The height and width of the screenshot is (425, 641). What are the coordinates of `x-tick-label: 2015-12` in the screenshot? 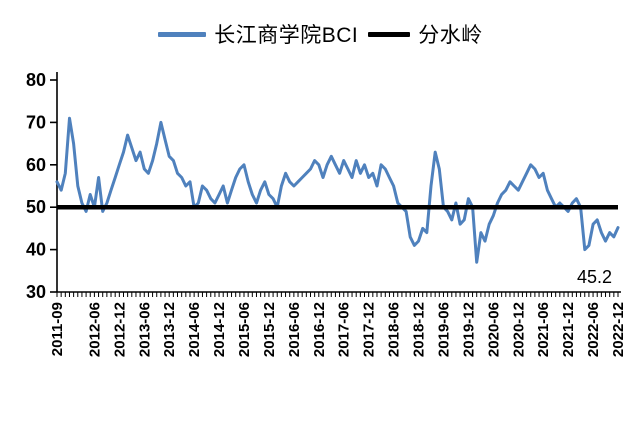 It's located at (269, 329).